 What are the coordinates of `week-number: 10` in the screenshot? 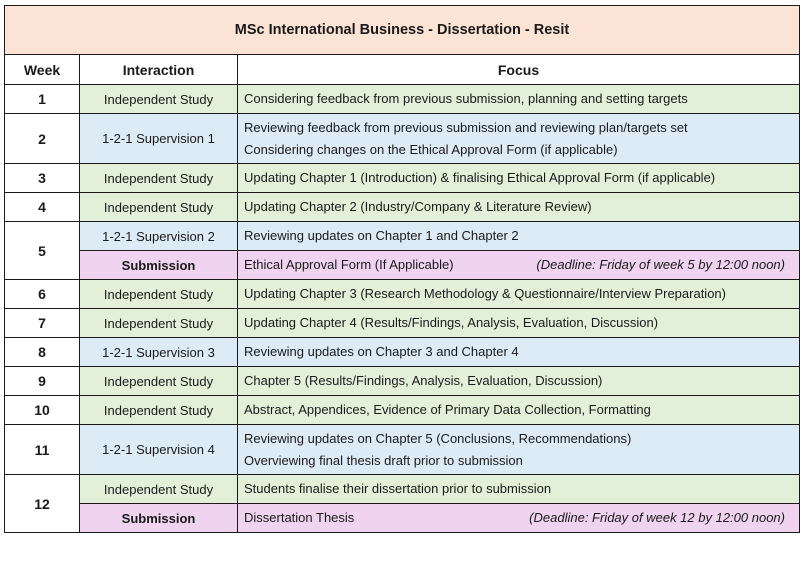 It's located at (42, 410).